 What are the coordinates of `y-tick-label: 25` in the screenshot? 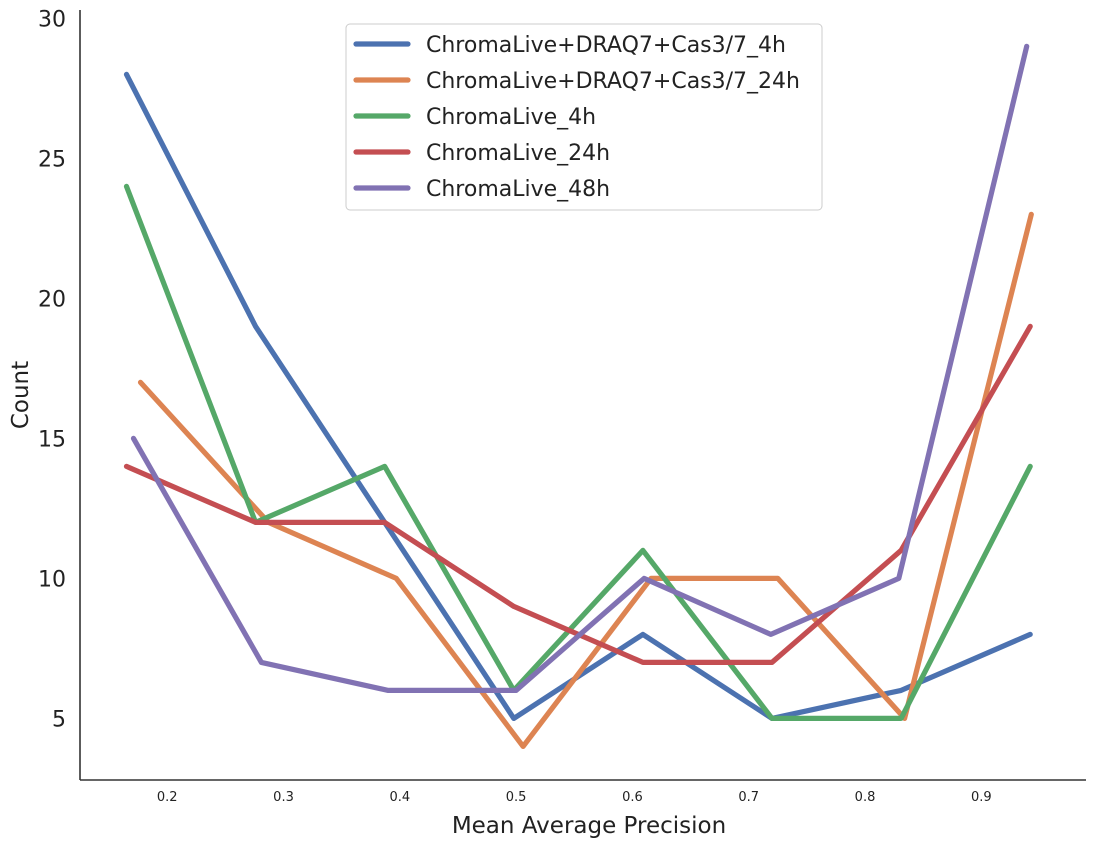 It's located at (52, 159).